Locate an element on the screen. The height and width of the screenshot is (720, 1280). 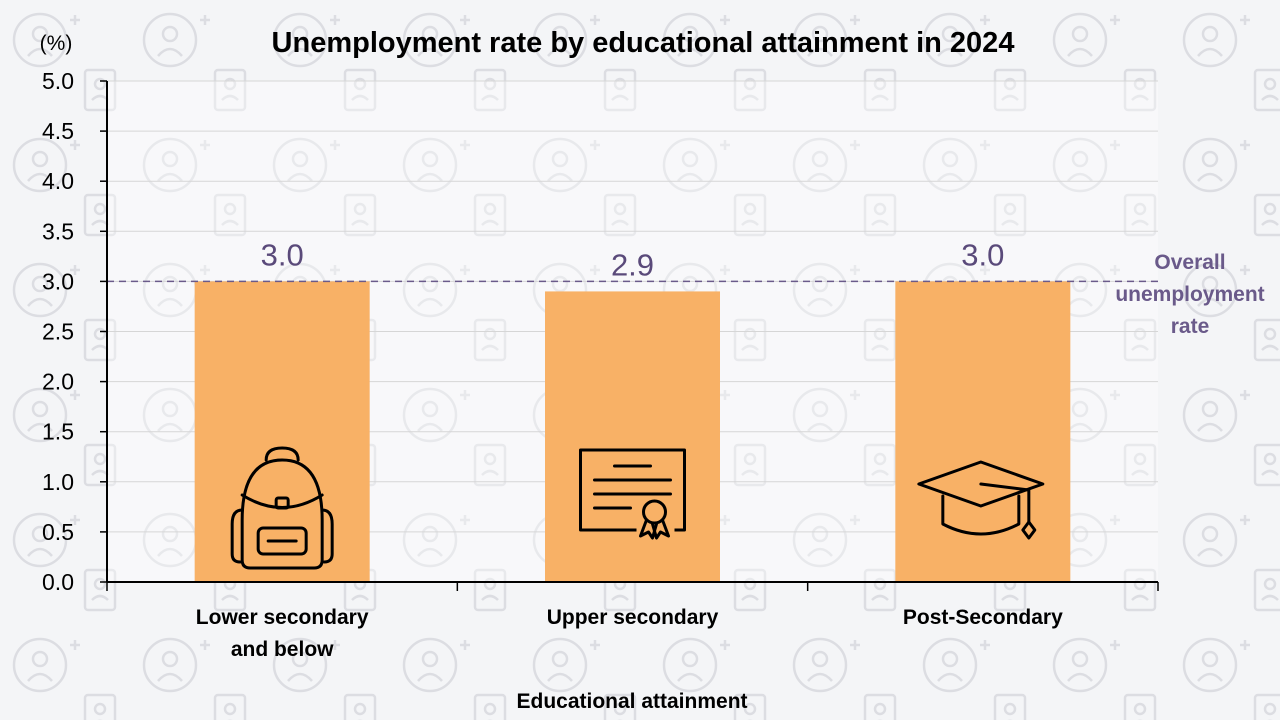
data-label: 2.9 is located at coordinates (632, 264).